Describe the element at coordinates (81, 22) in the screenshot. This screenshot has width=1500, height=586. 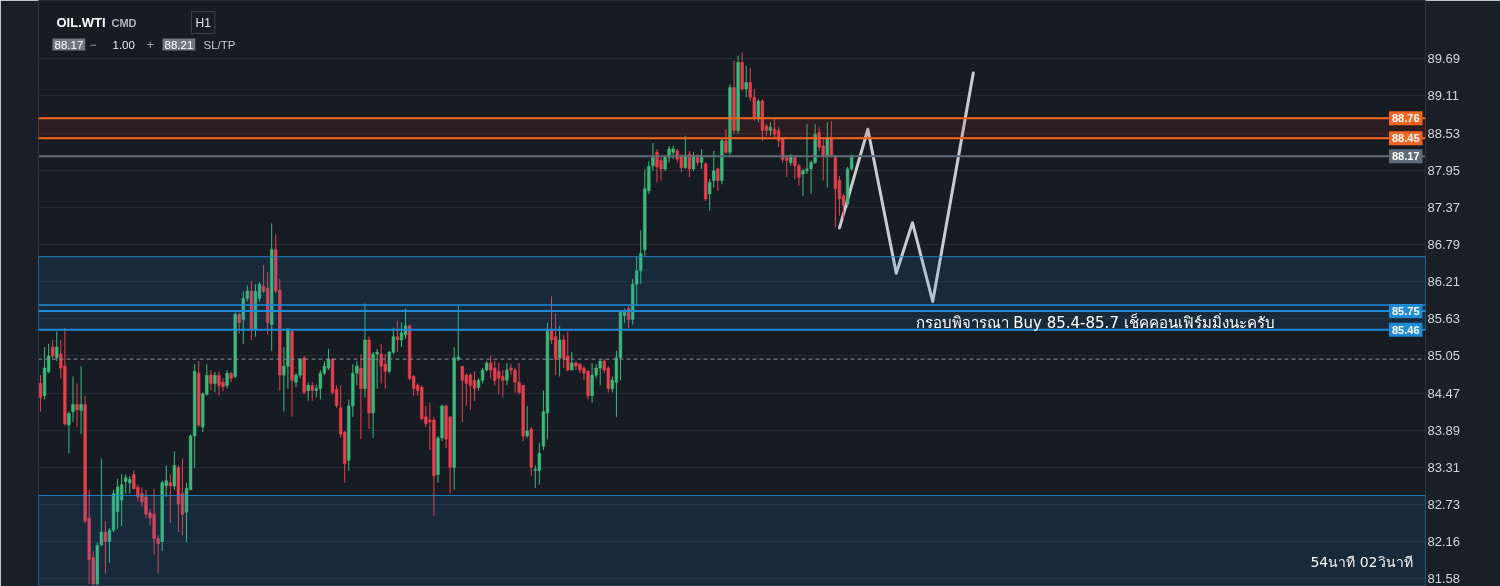
I see `text: OIL.WTI` at that location.